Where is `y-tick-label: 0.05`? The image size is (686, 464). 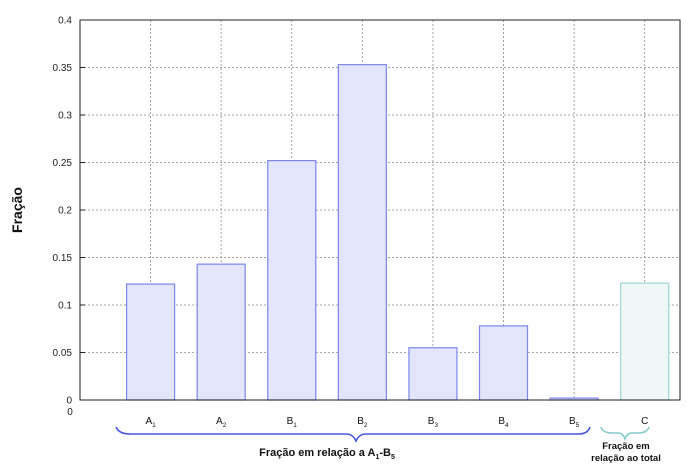
y-tick-label: 0.05 is located at coordinates (63, 353).